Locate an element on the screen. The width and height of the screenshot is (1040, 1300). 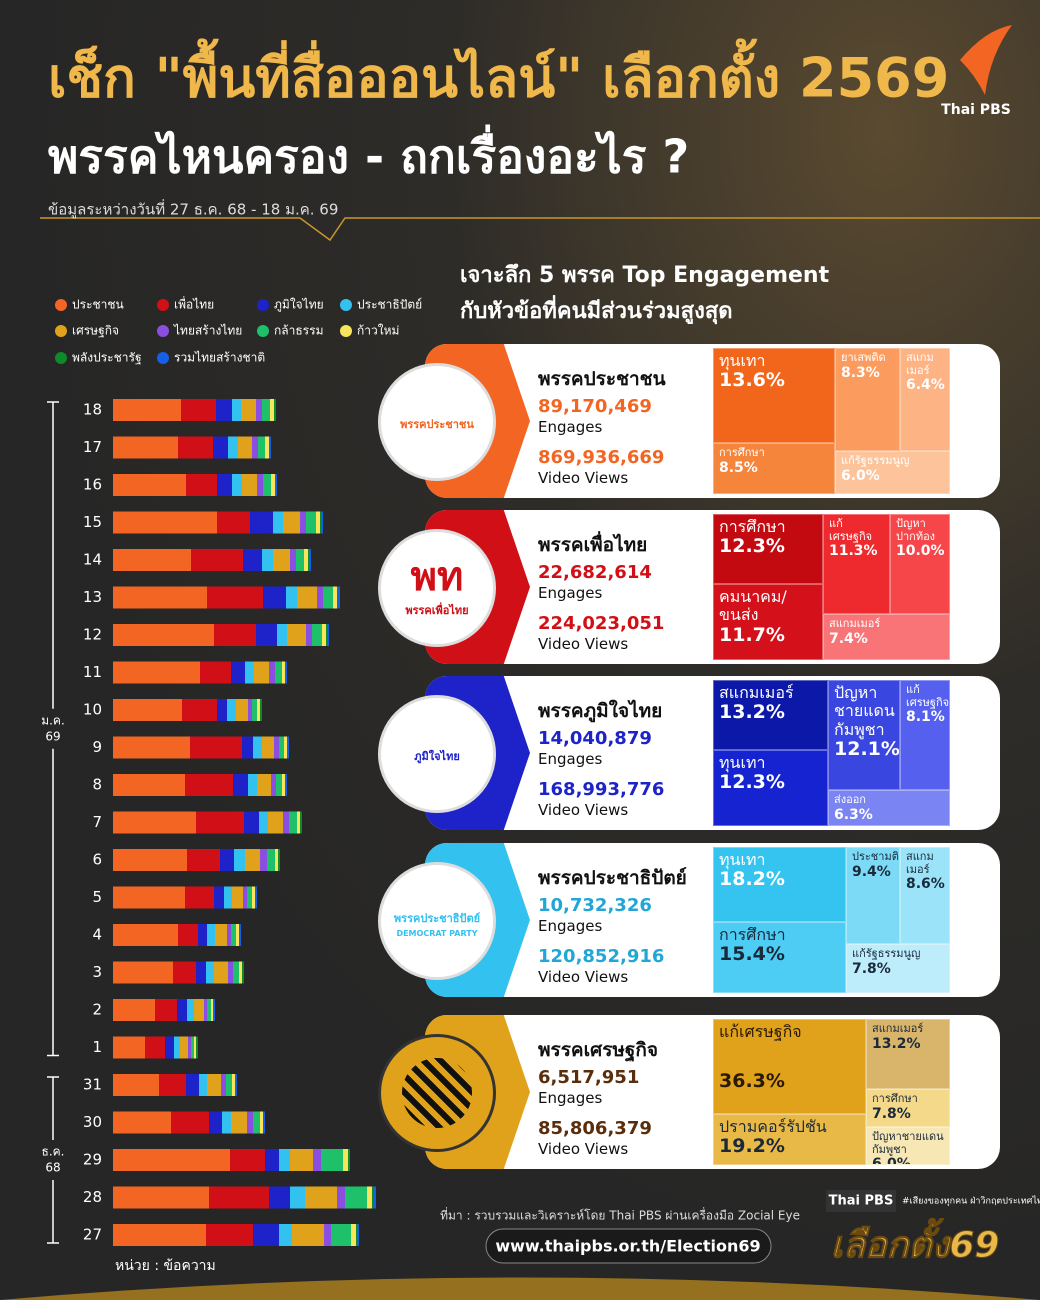
badge-title: เลือกตั้ง69 is located at coordinates (915, 1242).